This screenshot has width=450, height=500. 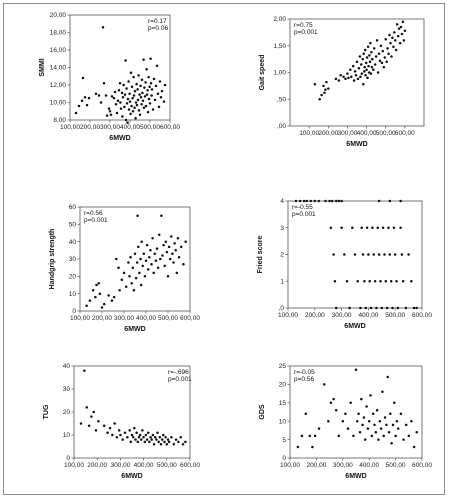 I want to click on y-tick-label: 30, so click(x=73, y=259).